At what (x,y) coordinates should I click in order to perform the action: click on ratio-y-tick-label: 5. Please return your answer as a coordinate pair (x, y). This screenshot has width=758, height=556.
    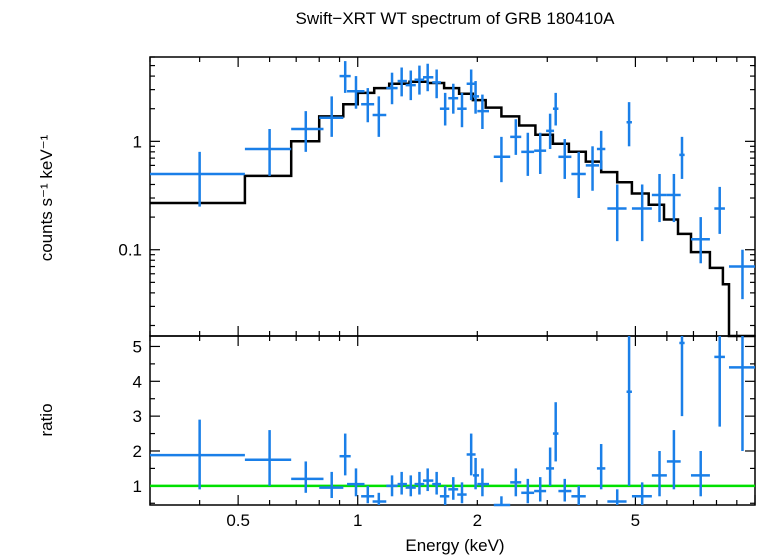
    Looking at the image, I should click on (137, 346).